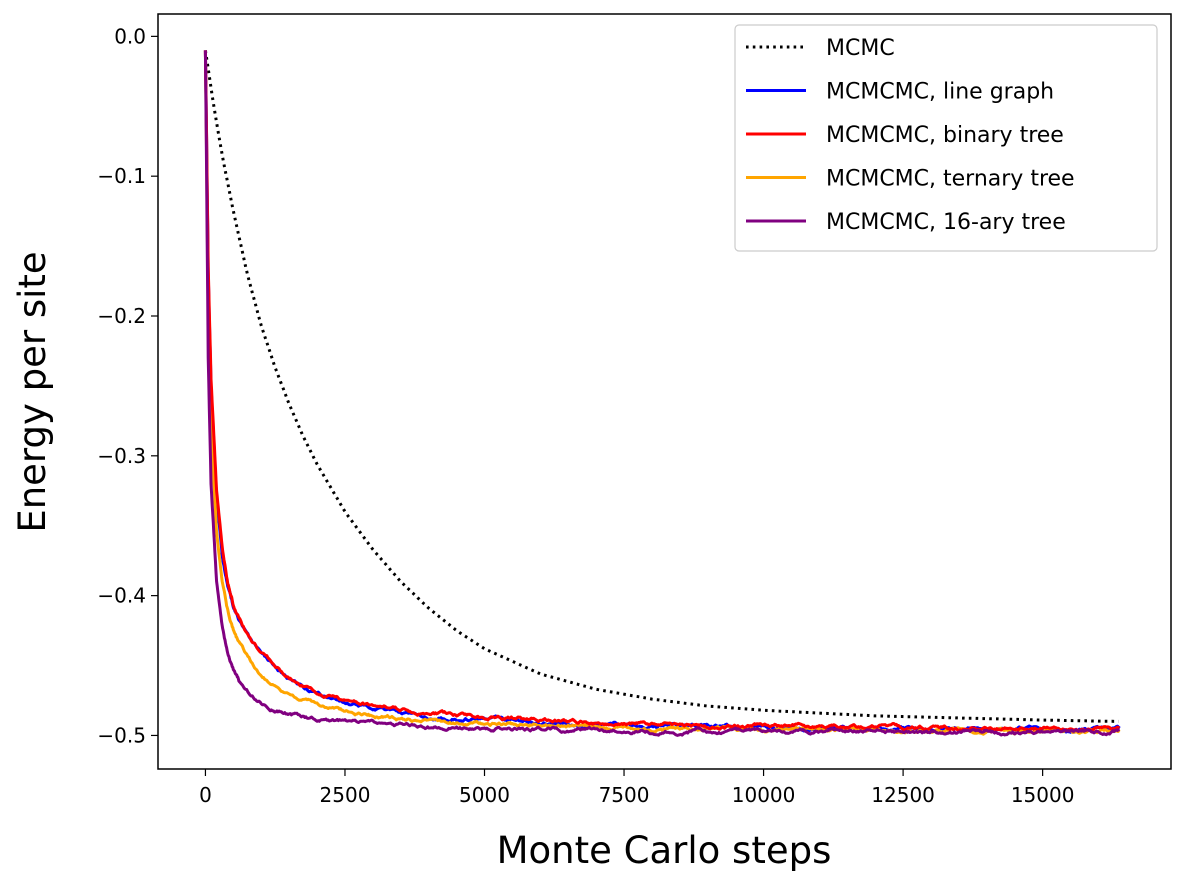 The image size is (1190, 881). Describe the element at coordinates (624, 795) in the screenshot. I see `x-tick-label: 7500` at that location.